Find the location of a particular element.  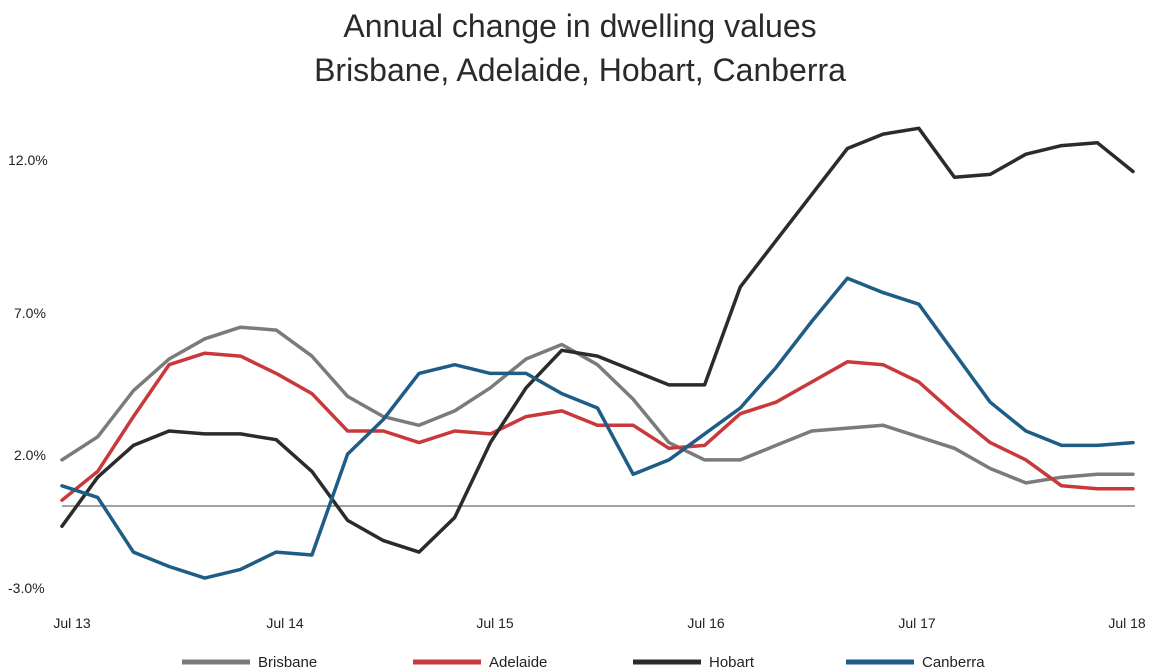

legend: Brisbane Adelaide Hobart Canberra is located at coordinates (583, 662).